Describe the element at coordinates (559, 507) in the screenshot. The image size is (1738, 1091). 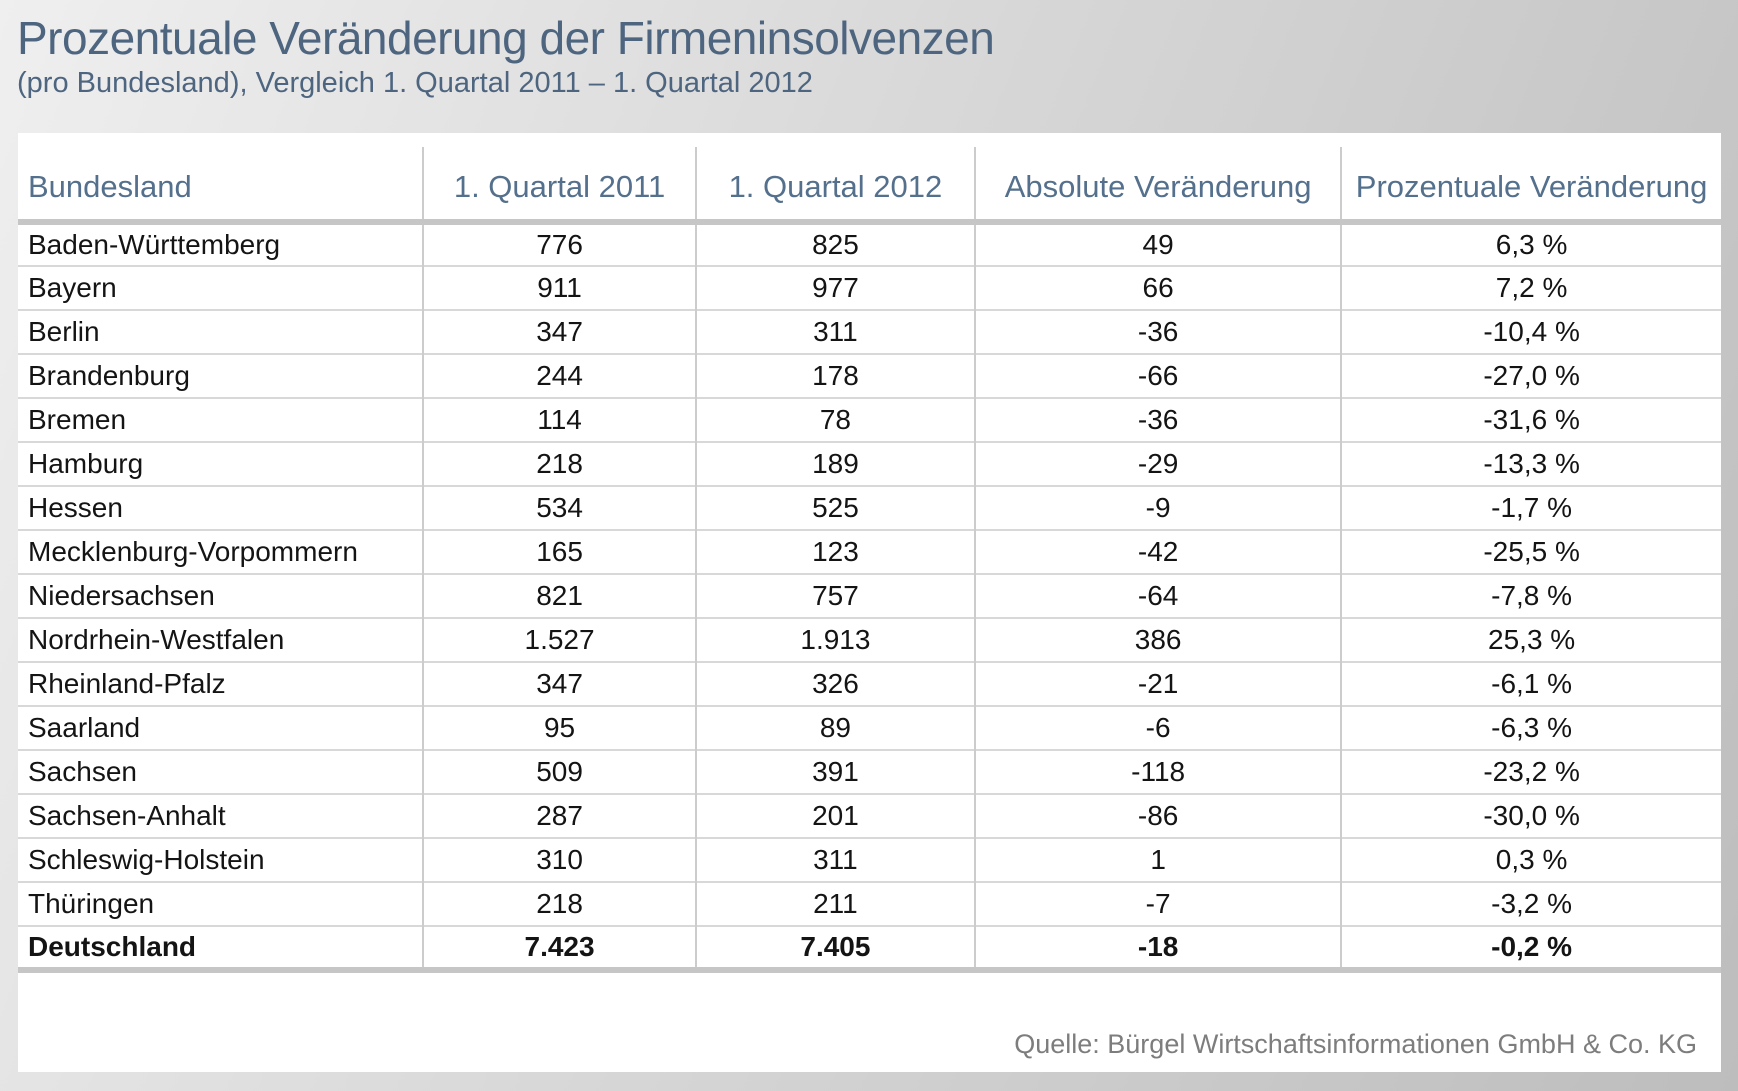
I see `value-cell: 534` at that location.